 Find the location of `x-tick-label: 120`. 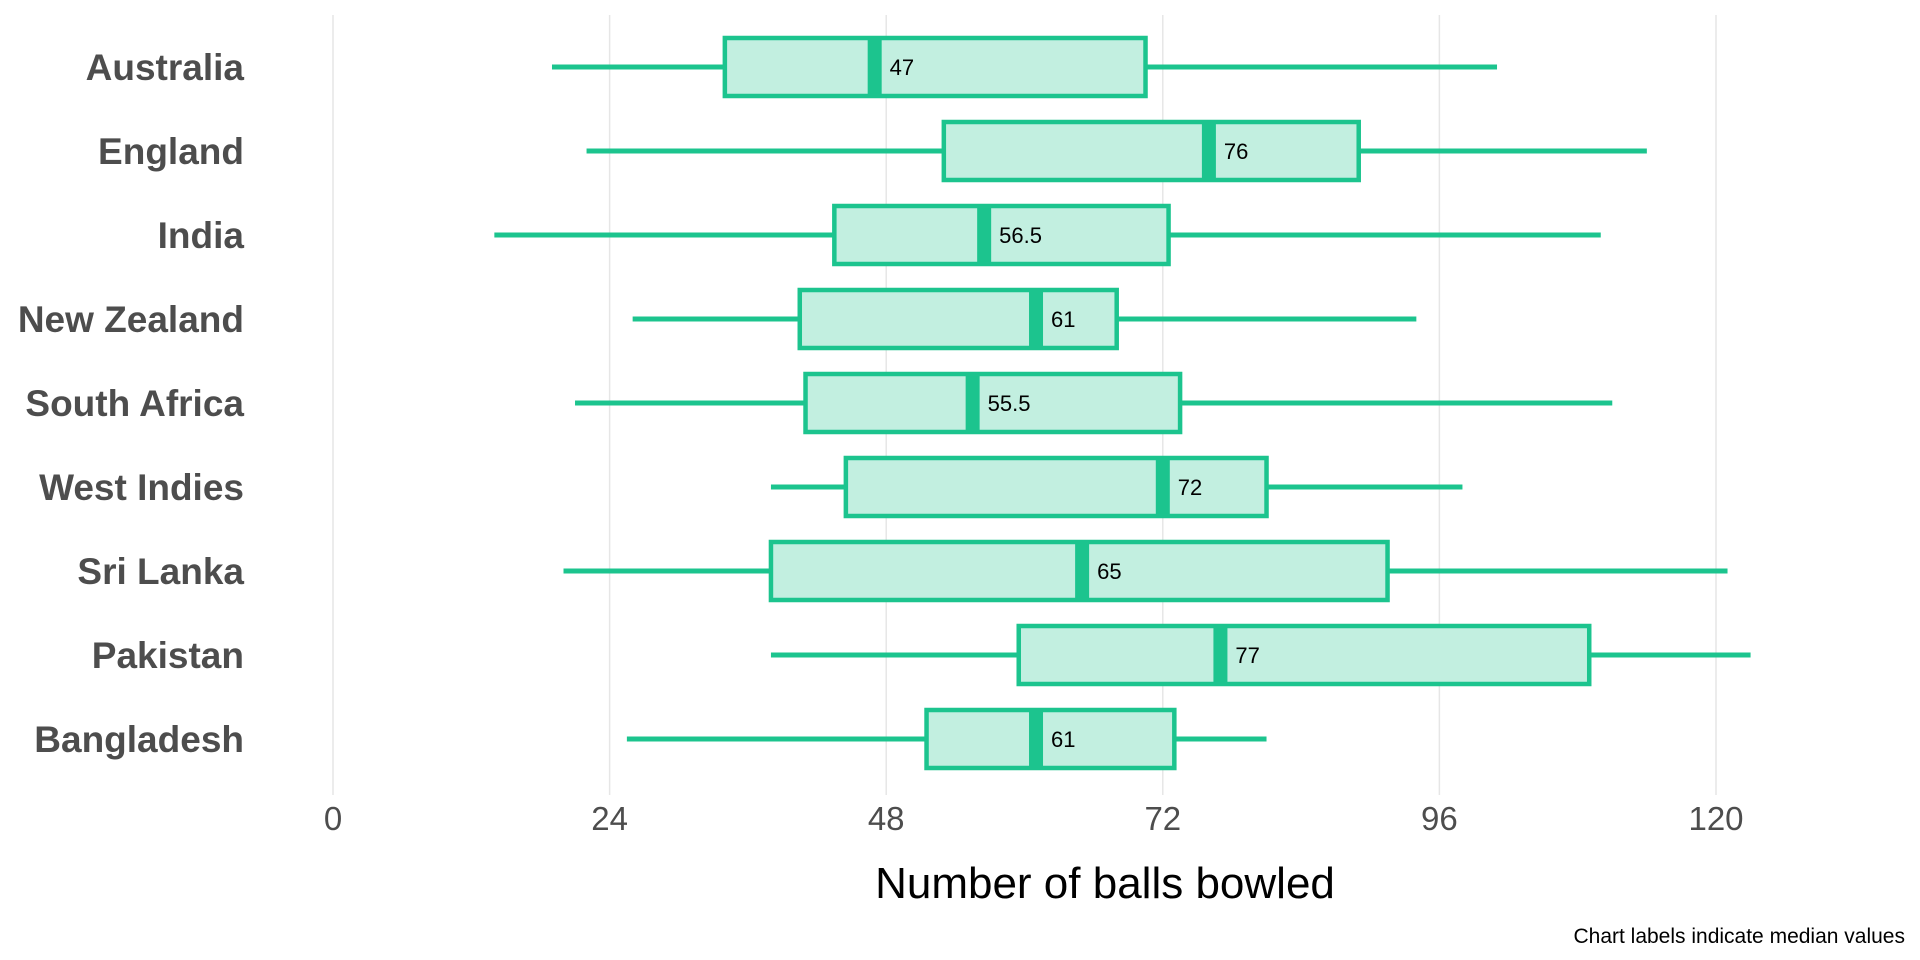

x-tick-label: 120 is located at coordinates (1715, 818).